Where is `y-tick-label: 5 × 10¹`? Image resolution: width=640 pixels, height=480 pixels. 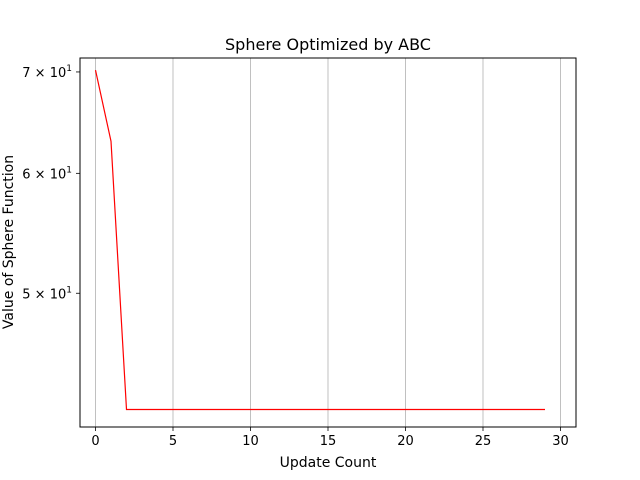 y-tick-label: 5 × 10¹ is located at coordinates (47, 293).